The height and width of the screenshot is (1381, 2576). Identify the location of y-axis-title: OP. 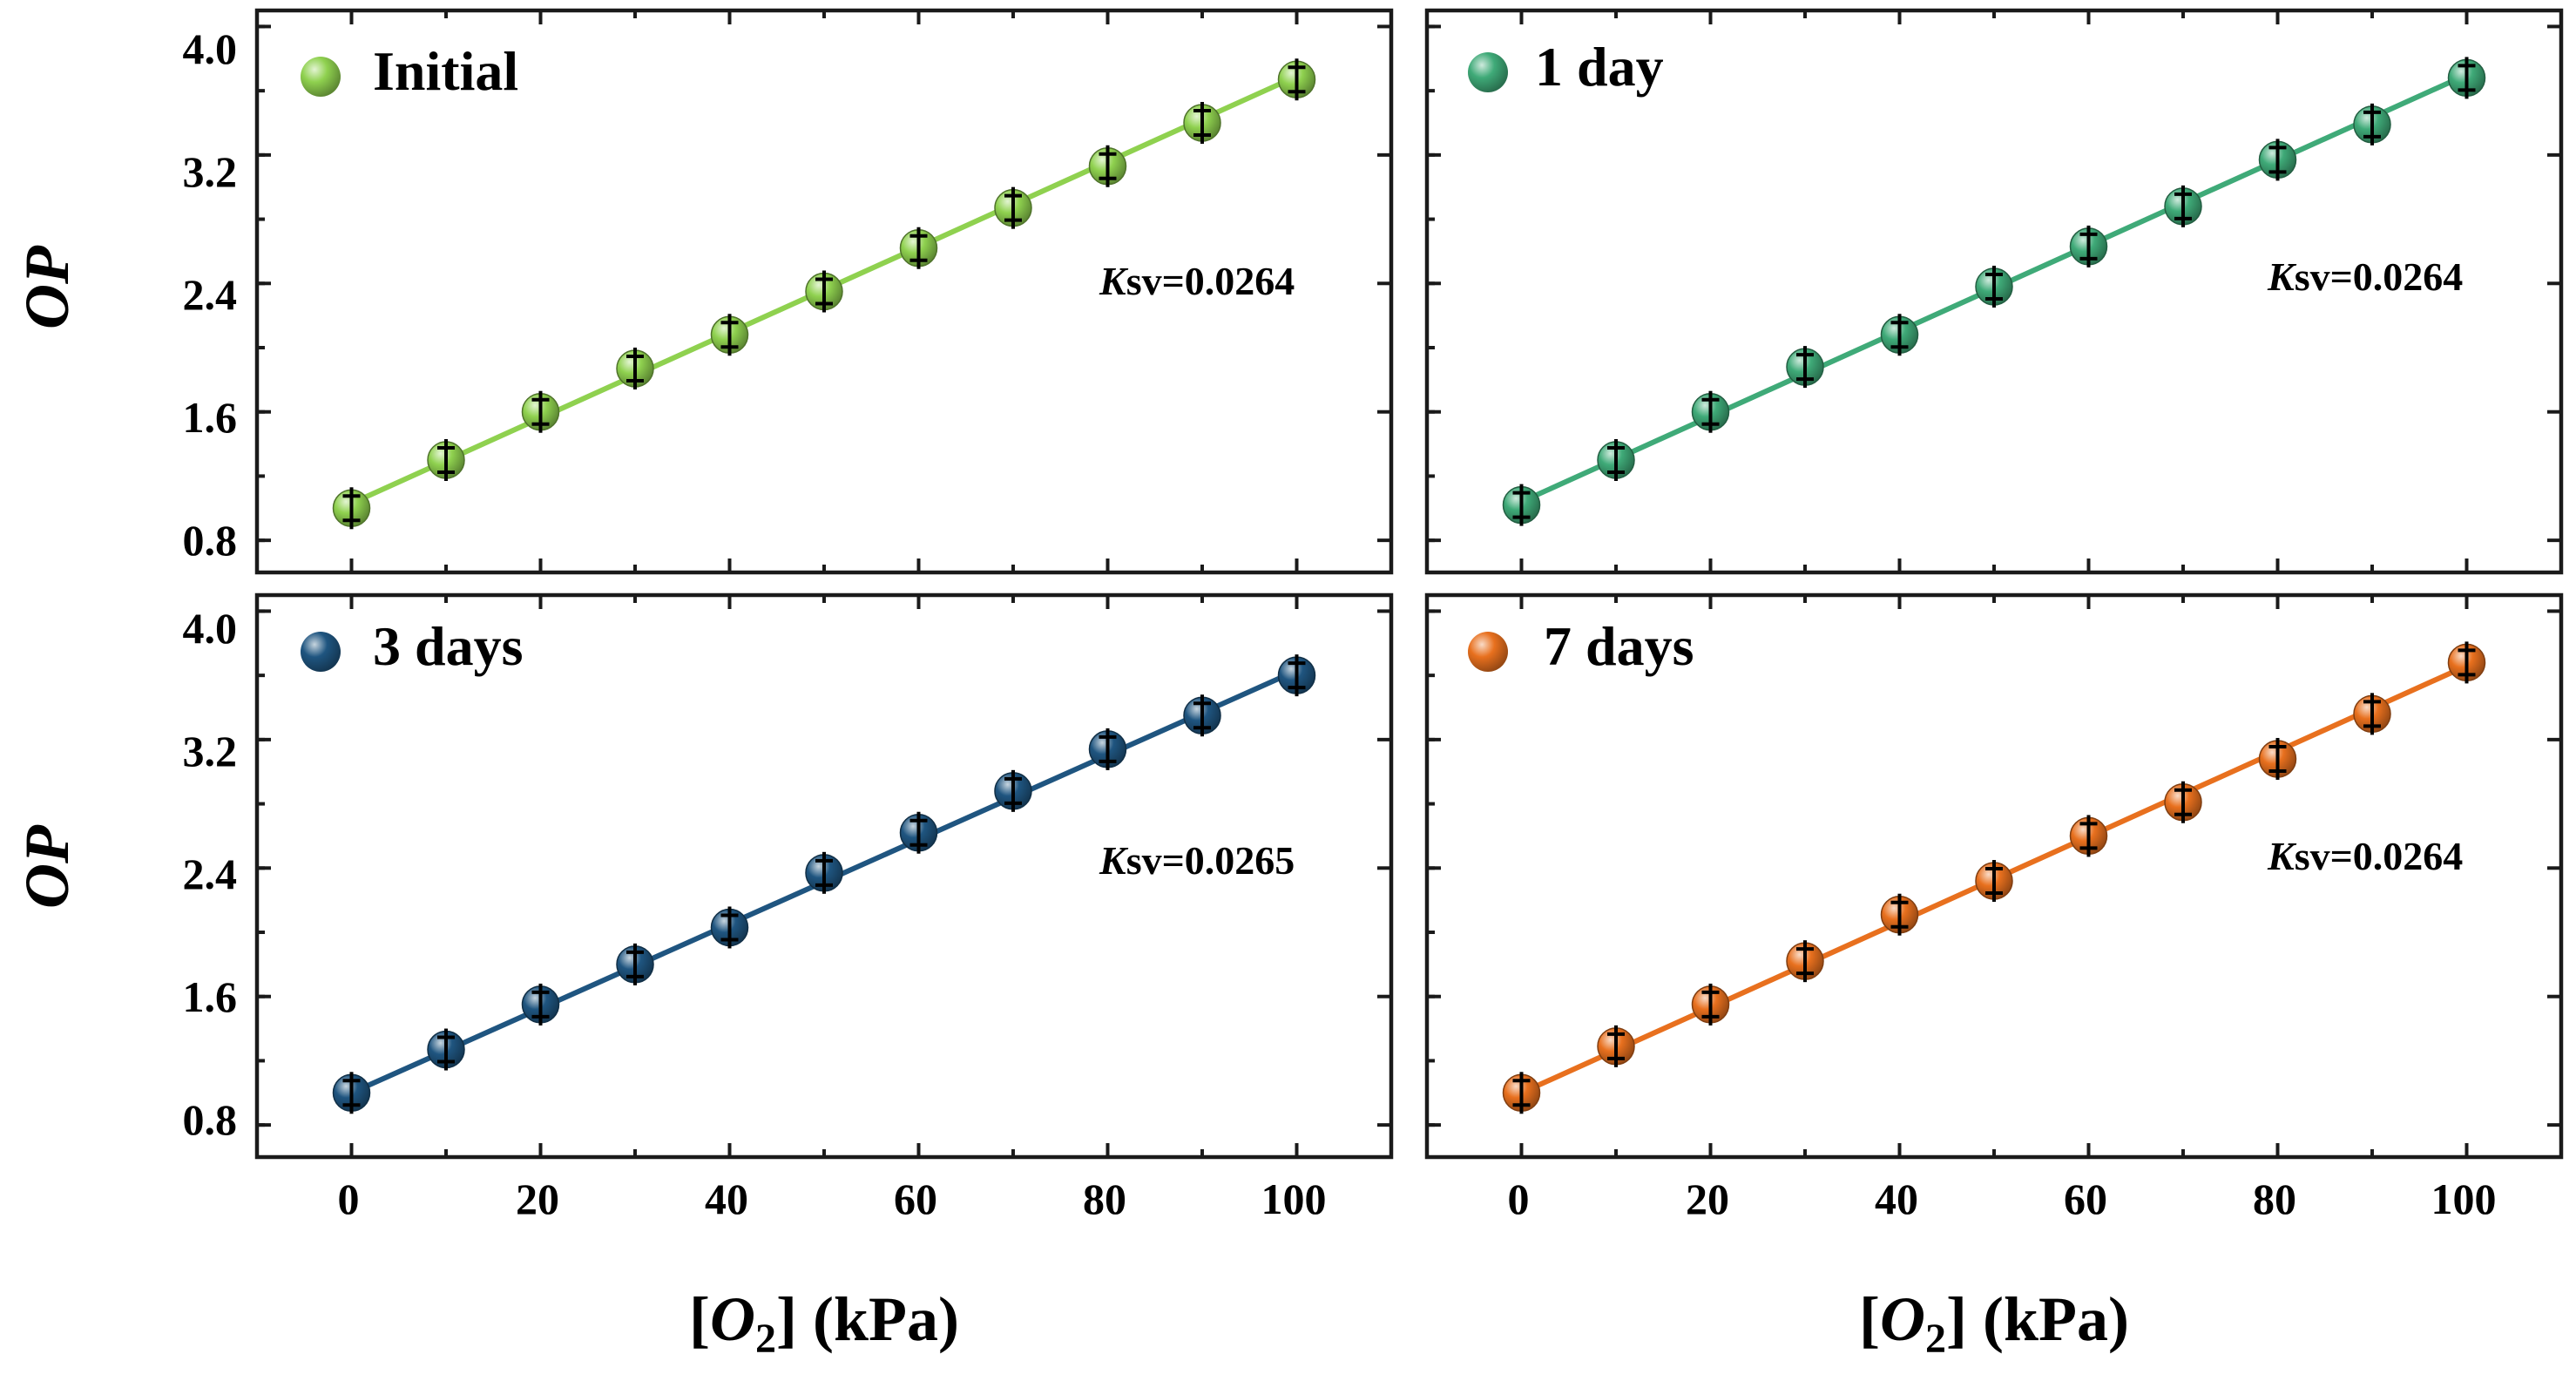
(47, 866).